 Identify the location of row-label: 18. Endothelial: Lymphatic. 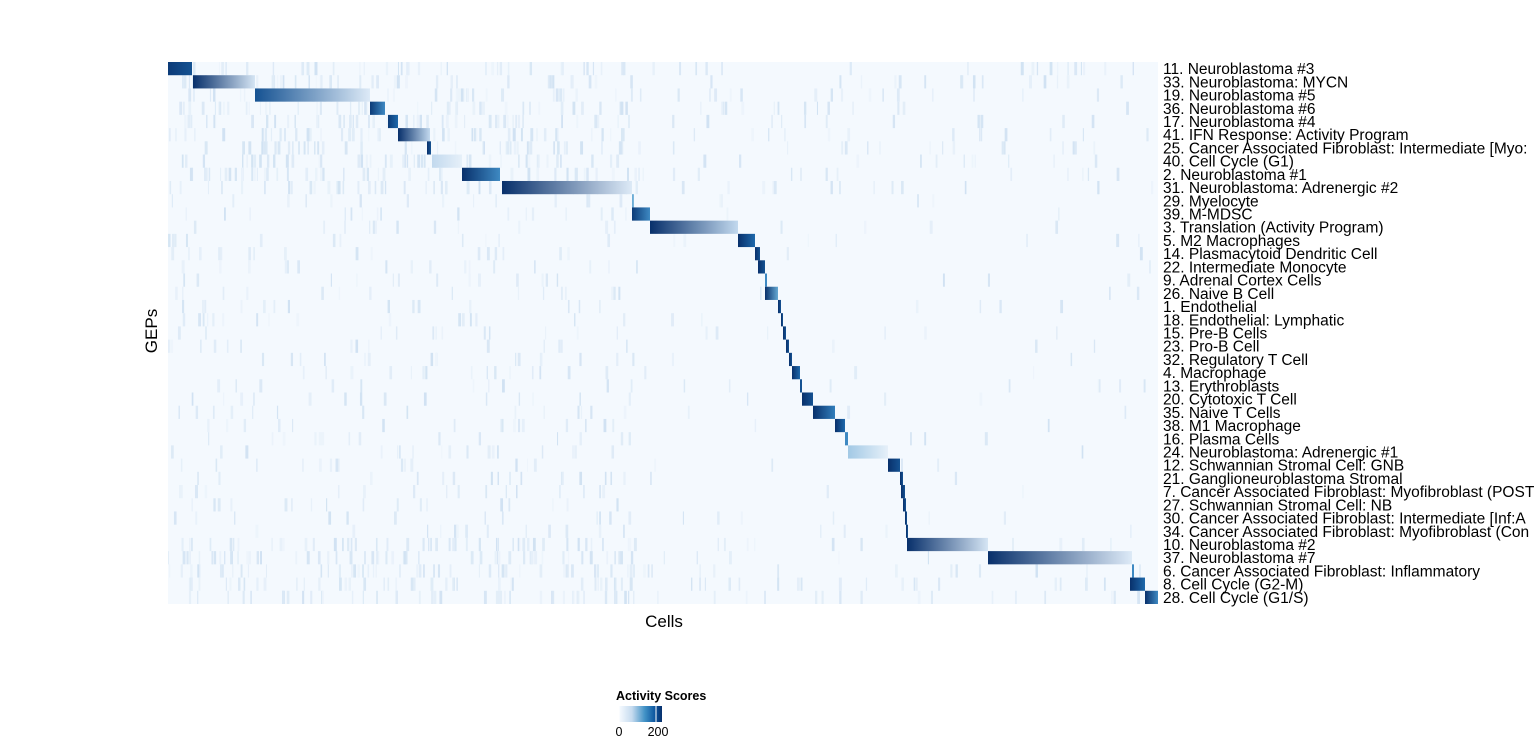
(1253, 320).